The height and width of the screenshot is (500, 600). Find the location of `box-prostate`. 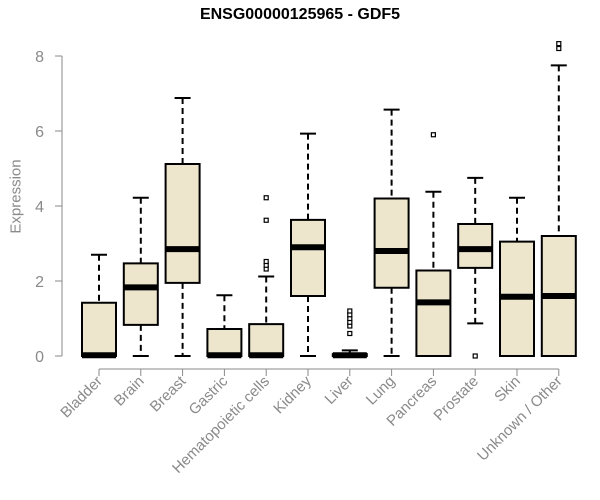

box-prostate is located at coordinates (475, 246).